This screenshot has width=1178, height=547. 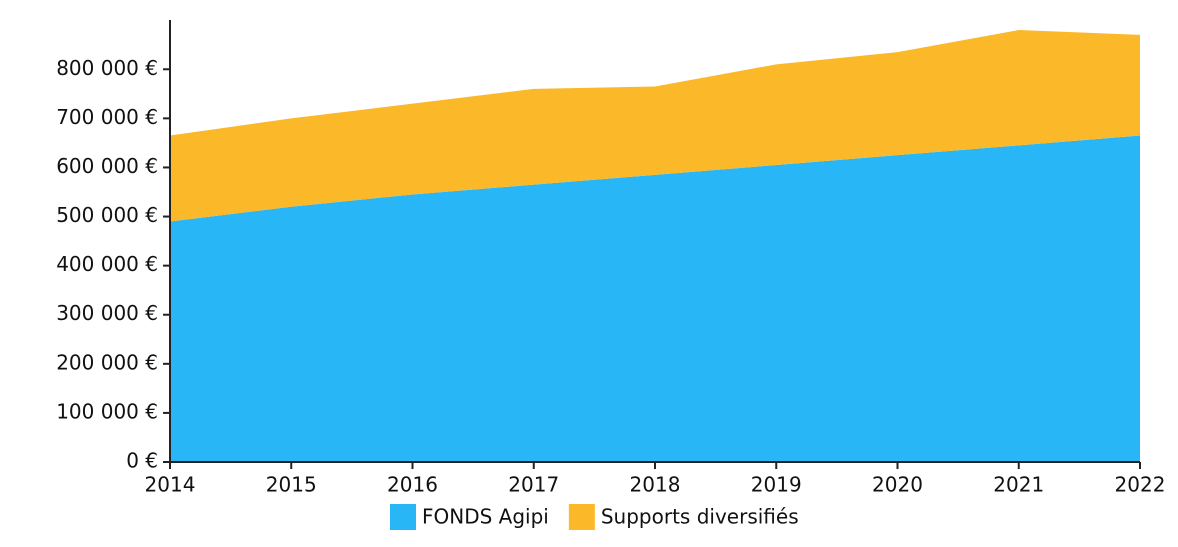 What do you see at coordinates (107, 362) in the screenshot?
I see `y-tick-label: 200 000 €` at bounding box center [107, 362].